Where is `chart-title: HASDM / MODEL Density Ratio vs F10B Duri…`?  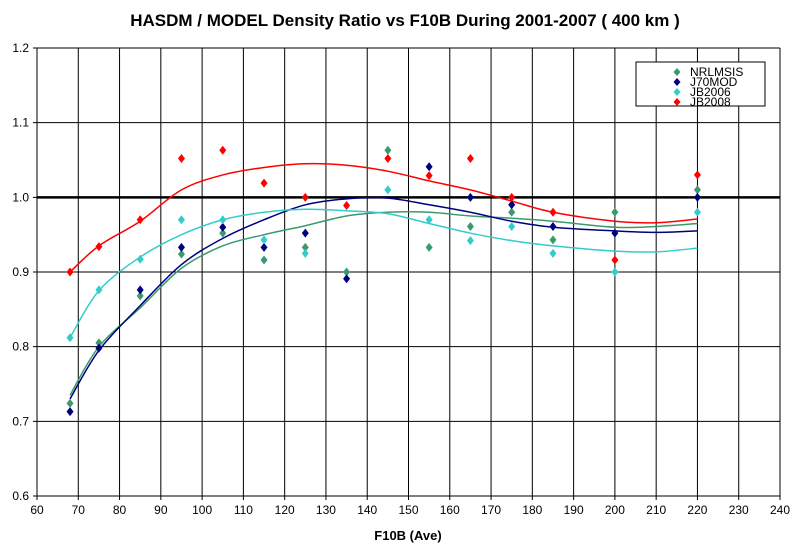
chart-title: HASDM / MODEL Density Ratio vs F10B Duri… is located at coordinates (405, 20).